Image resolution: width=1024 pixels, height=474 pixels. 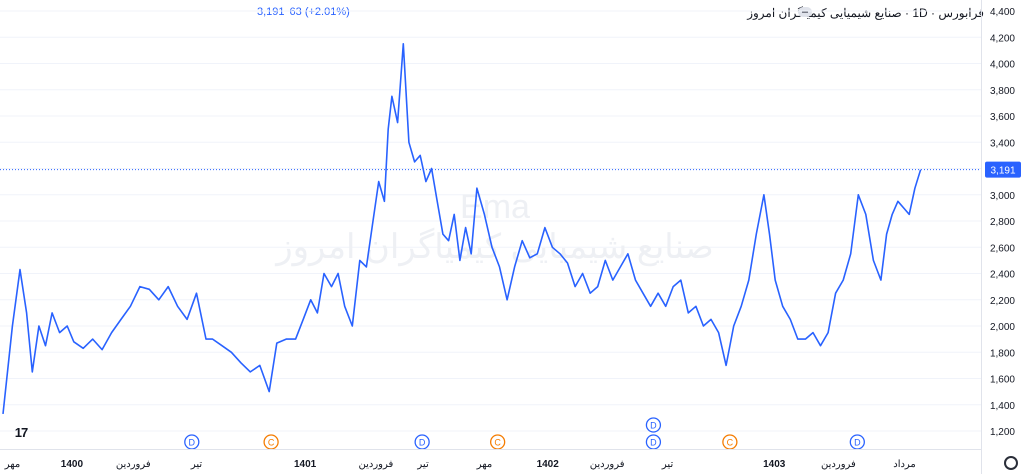 What do you see at coordinates (1002, 38) in the screenshot?
I see `price-tick-label: 4,200` at bounding box center [1002, 38].